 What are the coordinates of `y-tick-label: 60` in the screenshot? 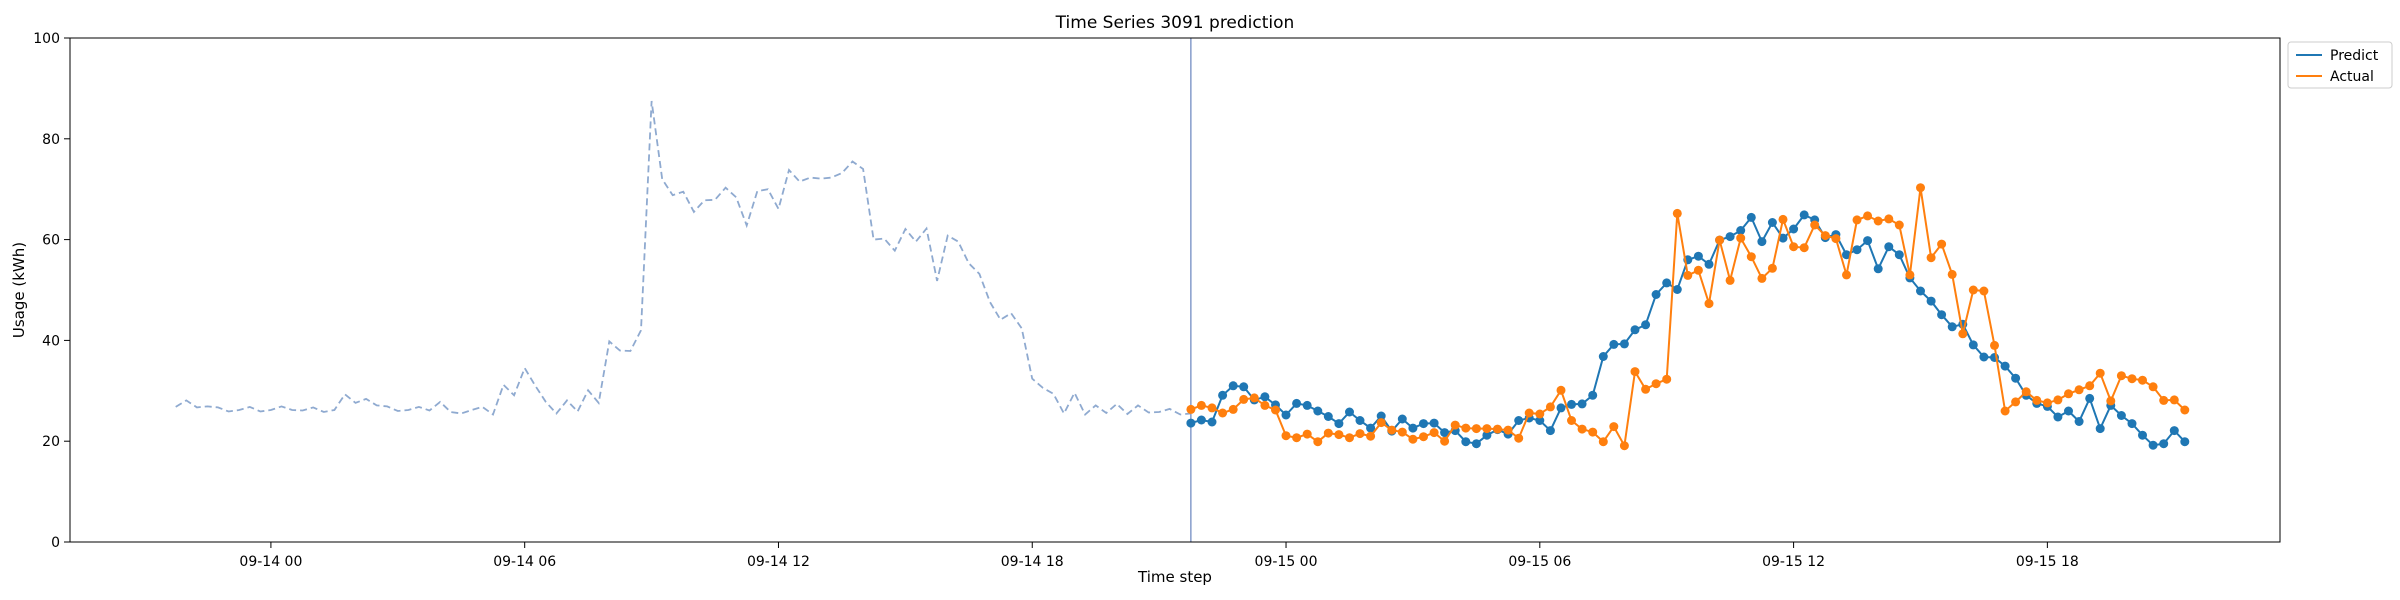 It's located at (51, 241).